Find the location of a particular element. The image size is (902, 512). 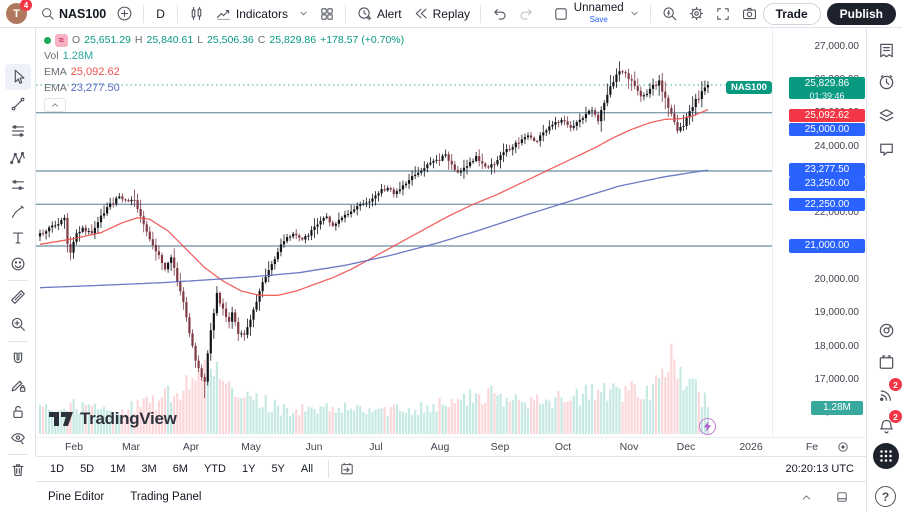

text-tool-button is located at coordinates (18, 238).